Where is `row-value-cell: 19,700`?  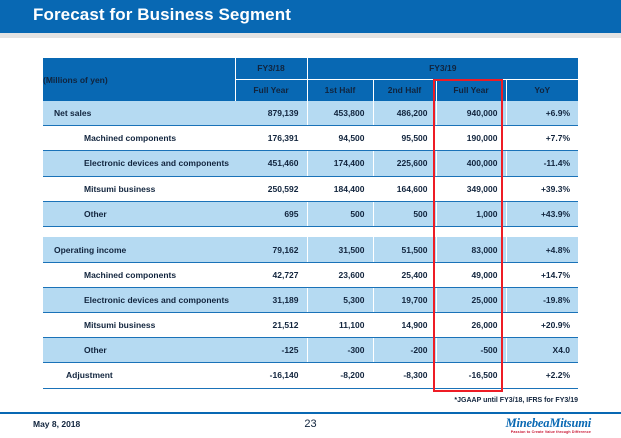 row-value-cell: 19,700 is located at coordinates (404, 300).